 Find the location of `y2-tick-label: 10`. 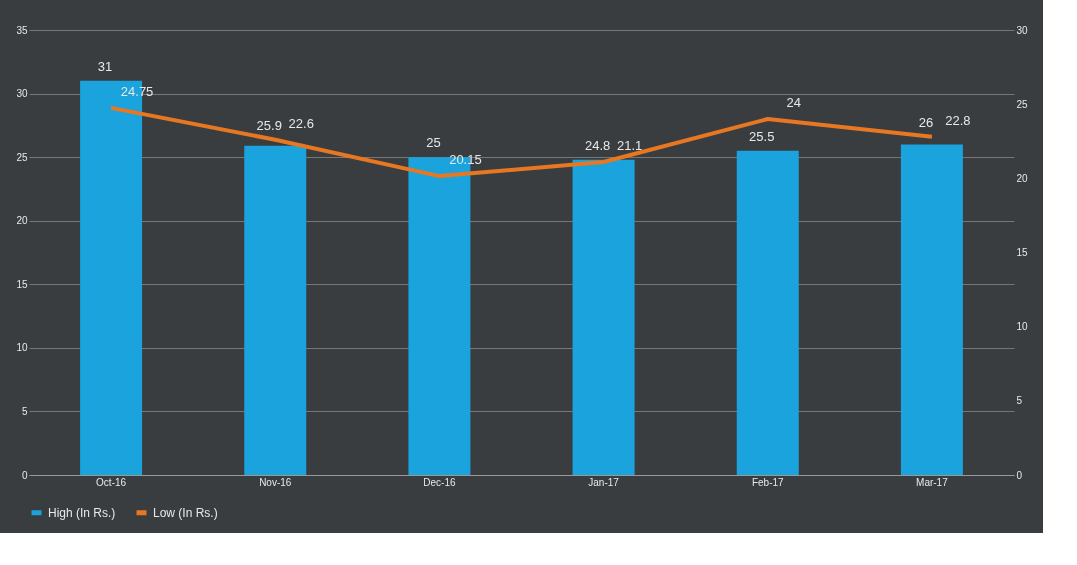

y2-tick-label: 10 is located at coordinates (1022, 327).